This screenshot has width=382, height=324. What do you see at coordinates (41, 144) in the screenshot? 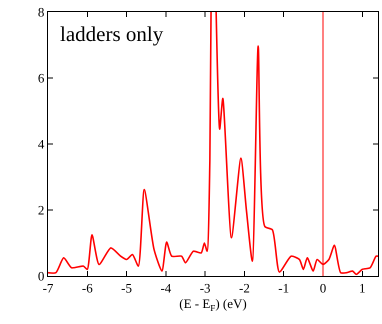
I see `y-tick-label: 4` at bounding box center [41, 144].